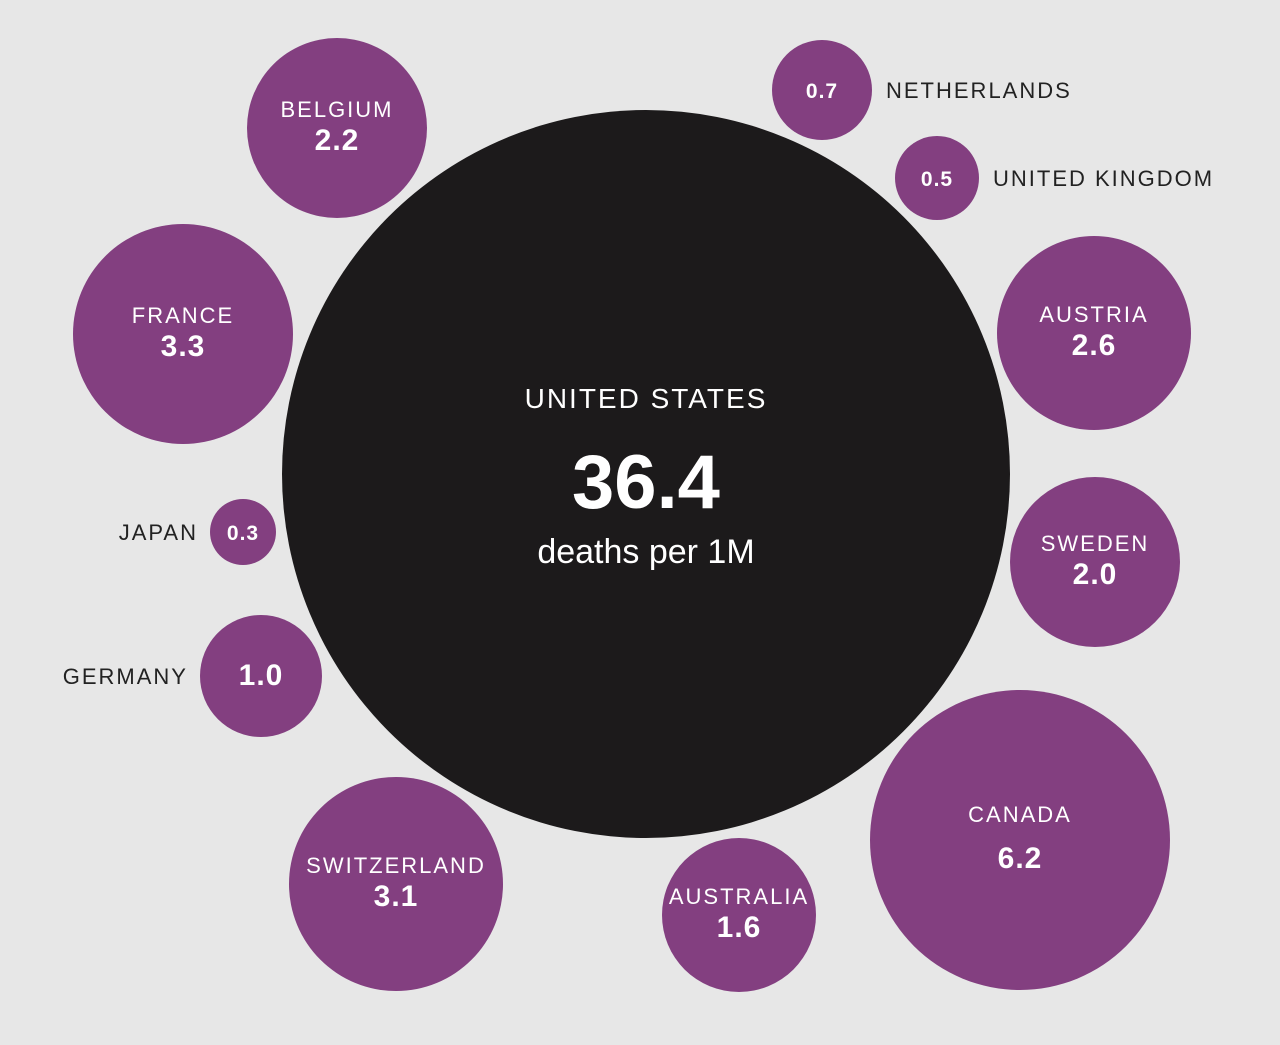 The image size is (1280, 1045). Describe the element at coordinates (158, 532) in the screenshot. I see `bubble-name-japan: JAPAN` at that location.